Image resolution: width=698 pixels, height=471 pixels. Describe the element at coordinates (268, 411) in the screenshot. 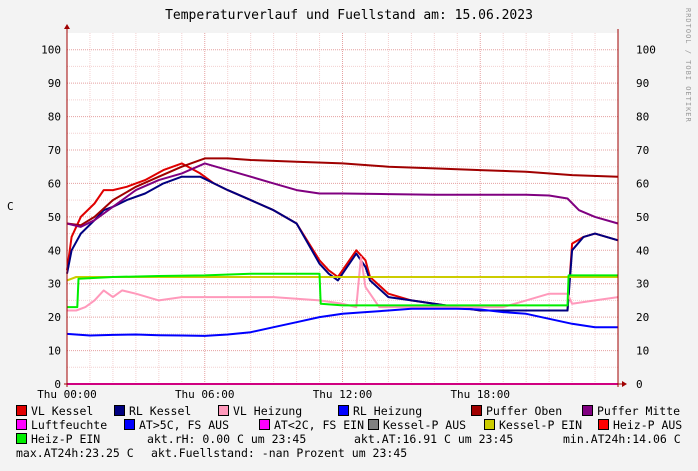

I see `legend-label: VL Heizung` at that location.